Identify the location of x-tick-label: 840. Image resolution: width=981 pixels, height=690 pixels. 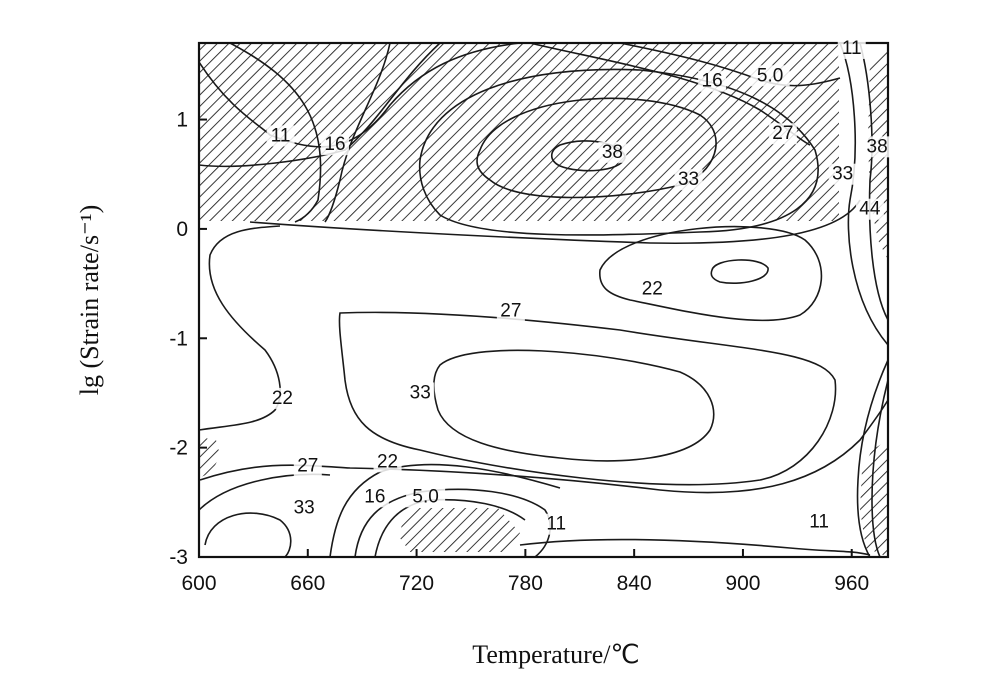
(634, 583).